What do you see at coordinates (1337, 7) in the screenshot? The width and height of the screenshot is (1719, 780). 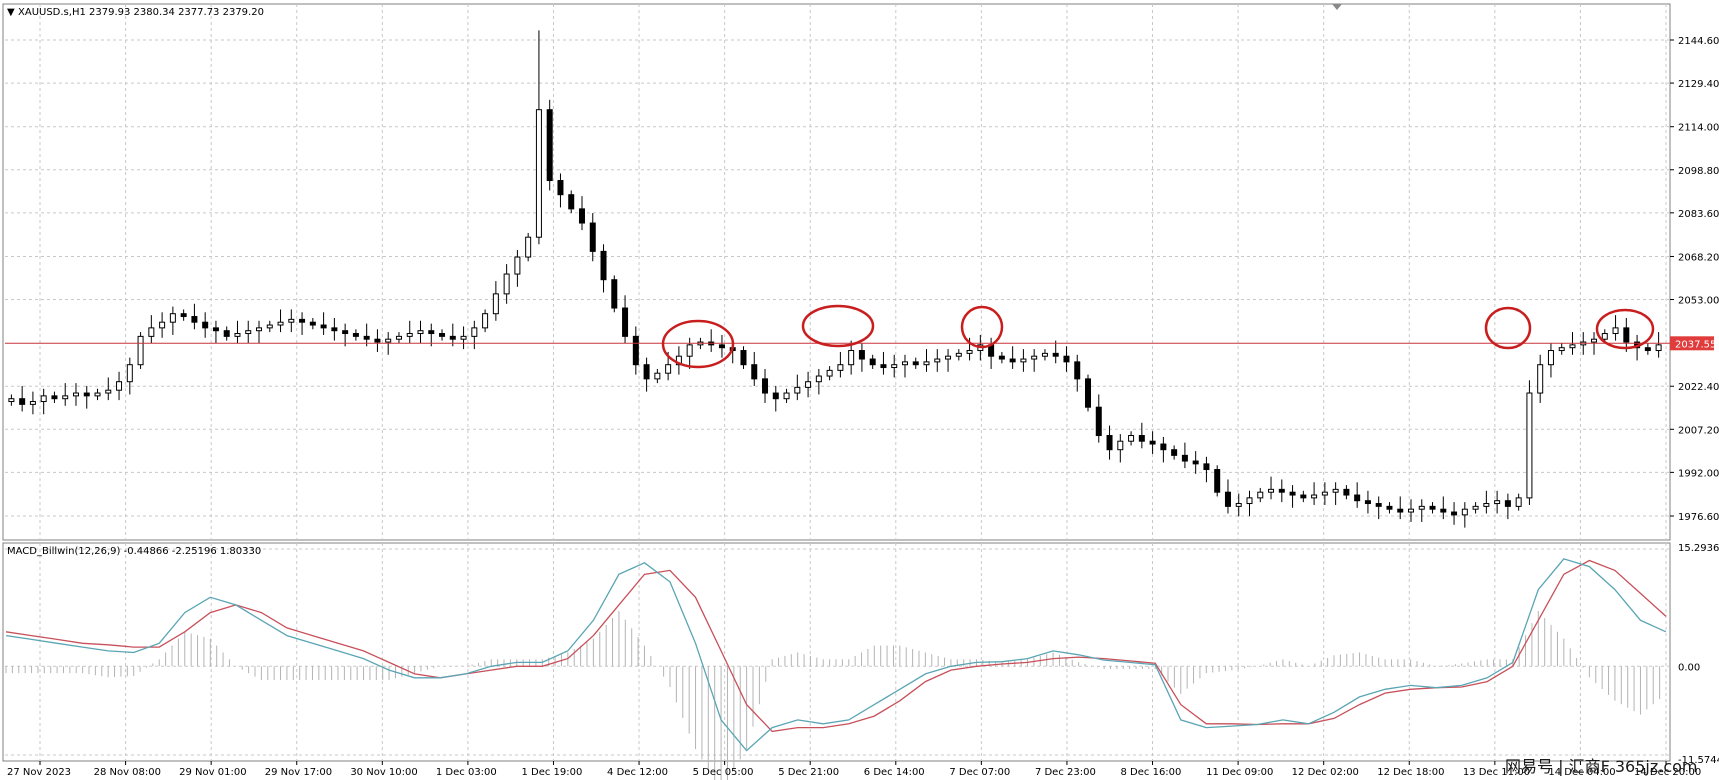 I see `scroll-marker-icon` at bounding box center [1337, 7].